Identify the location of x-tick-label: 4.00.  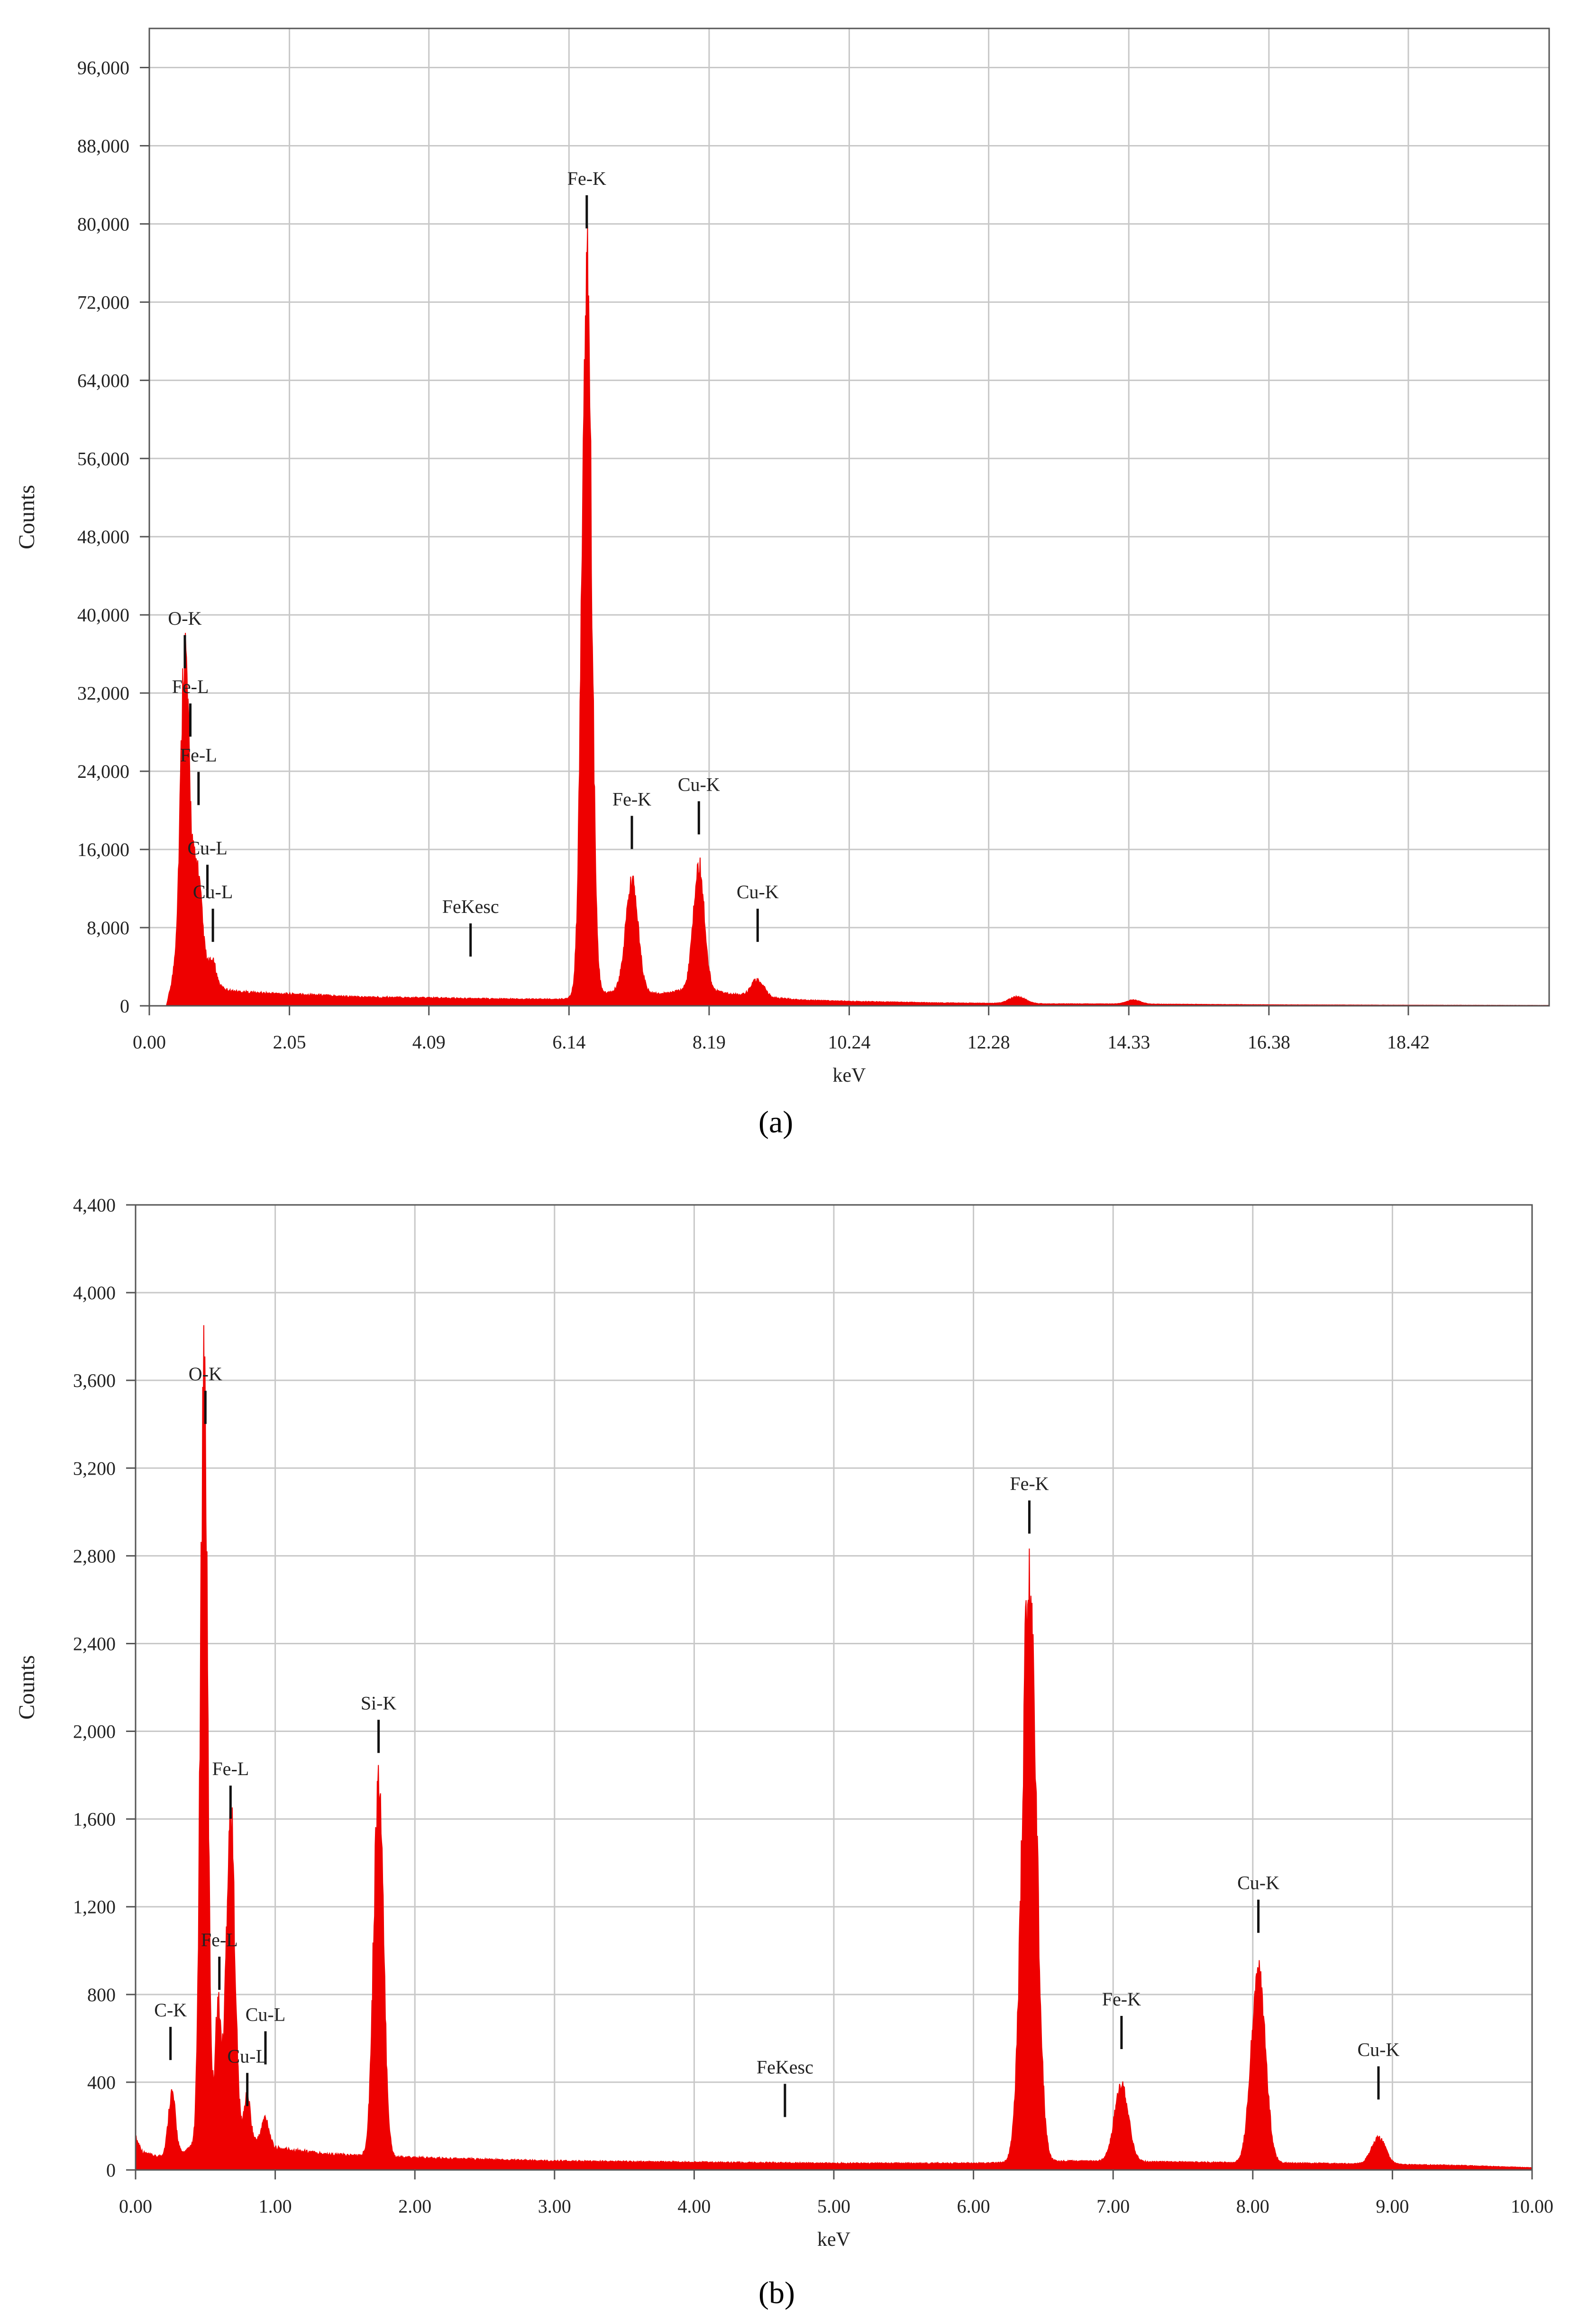
(694, 2207).